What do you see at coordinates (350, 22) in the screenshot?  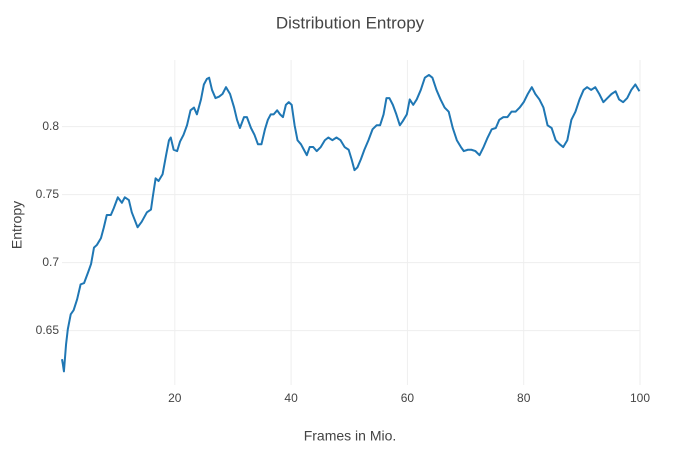 I see `chart-title: Distribution Entropy` at bounding box center [350, 22].